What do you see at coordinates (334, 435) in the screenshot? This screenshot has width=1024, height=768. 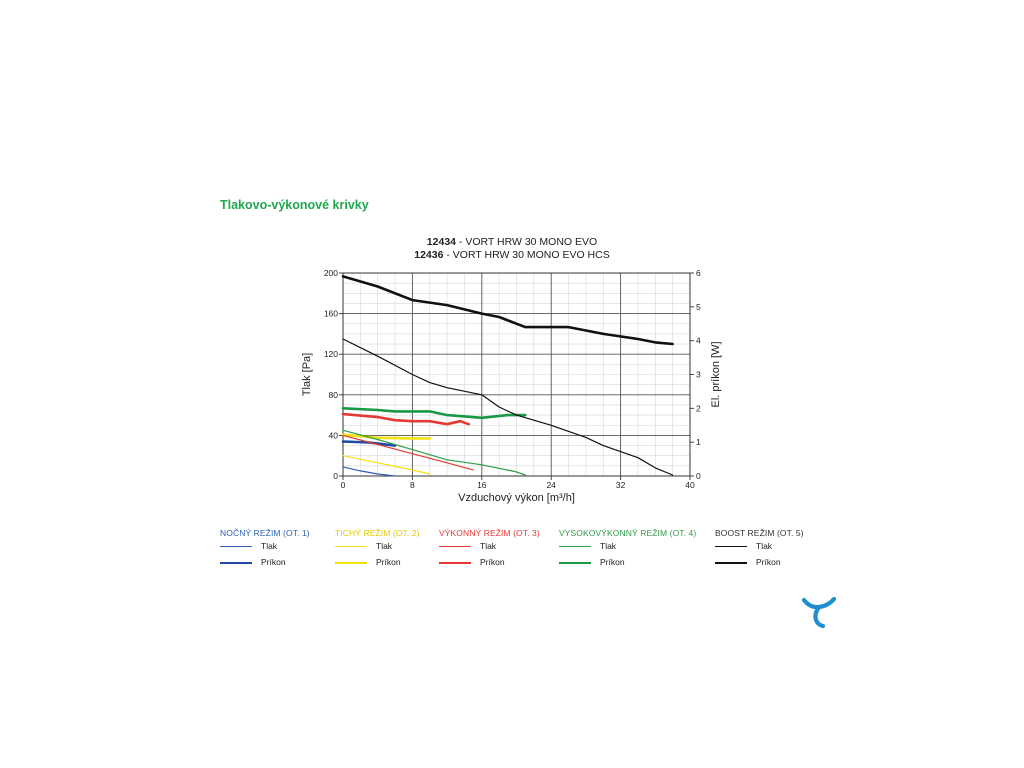 I see `y-tick-label: 40` at bounding box center [334, 435].